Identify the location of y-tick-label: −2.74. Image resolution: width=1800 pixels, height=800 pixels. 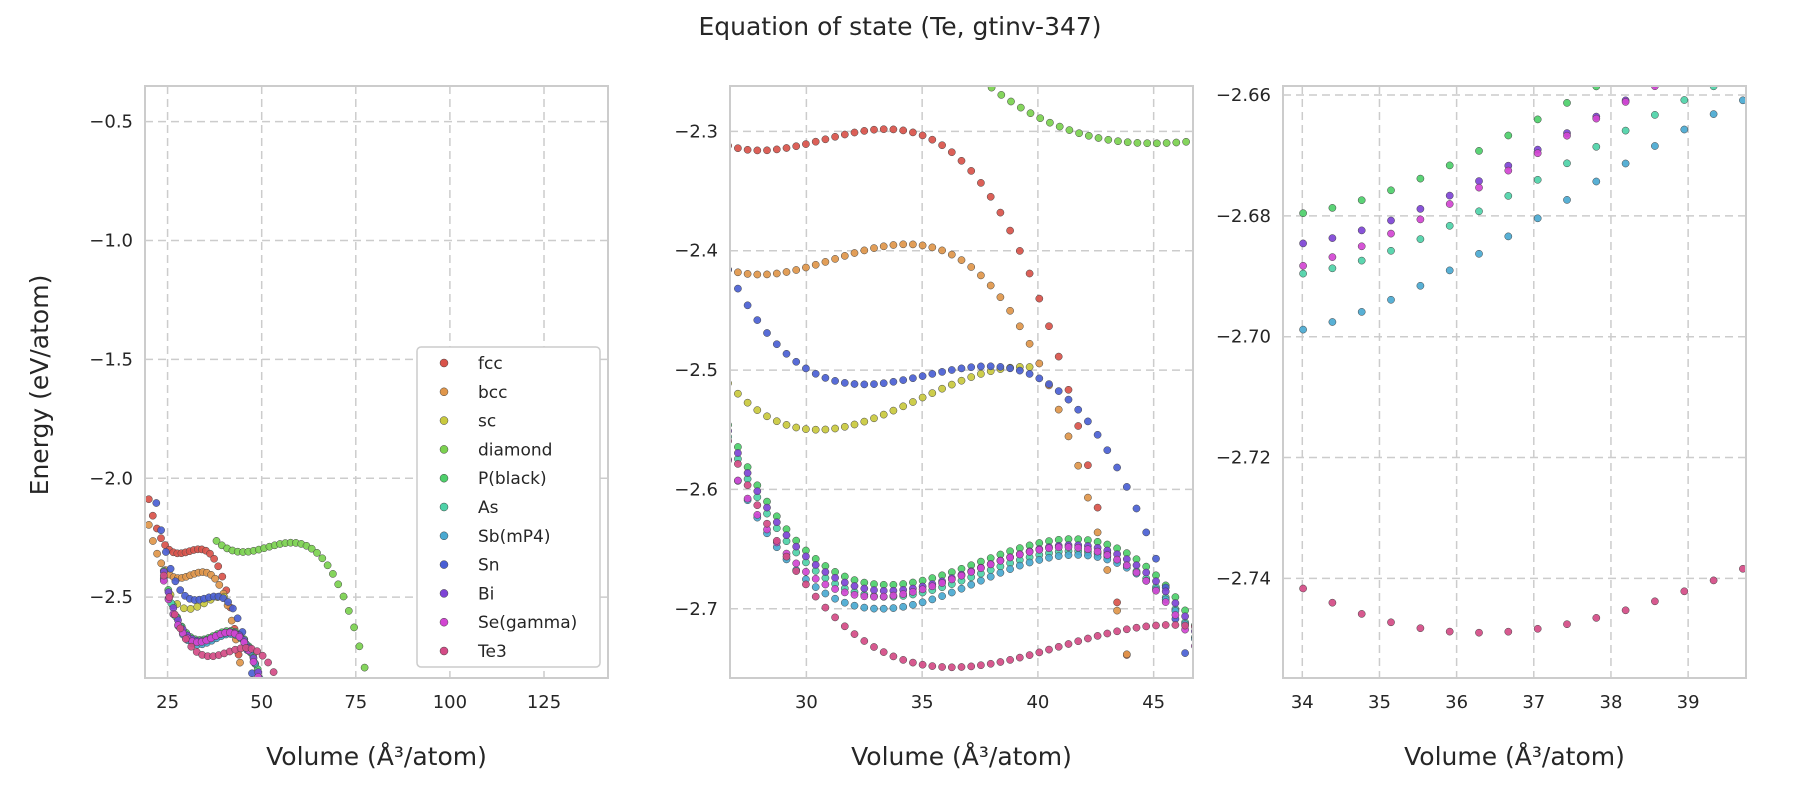
(1243, 578).